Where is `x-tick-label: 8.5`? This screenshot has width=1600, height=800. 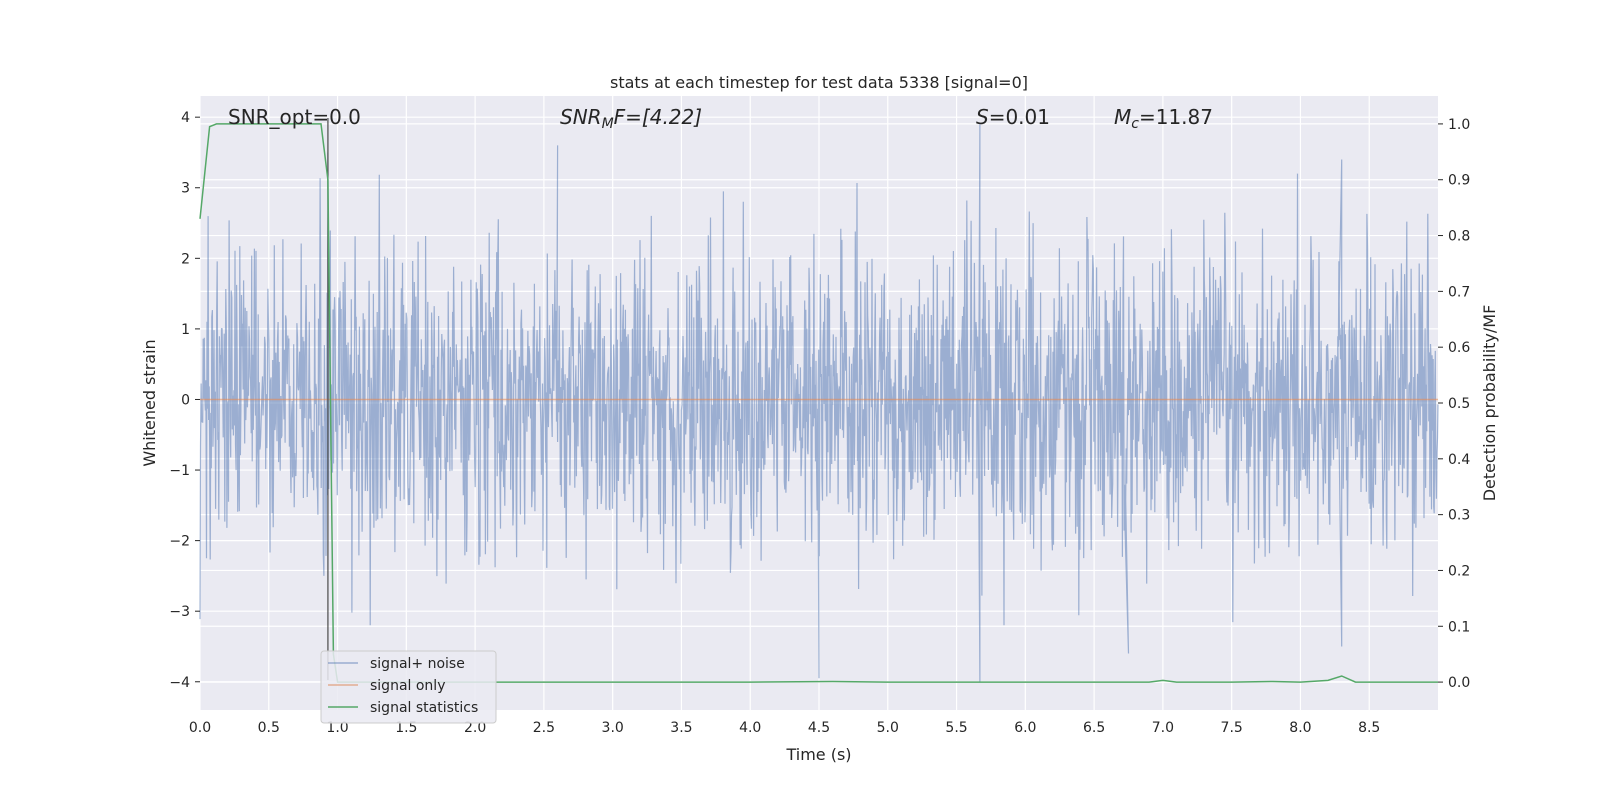
x-tick-label: 8.5 is located at coordinates (1369, 728).